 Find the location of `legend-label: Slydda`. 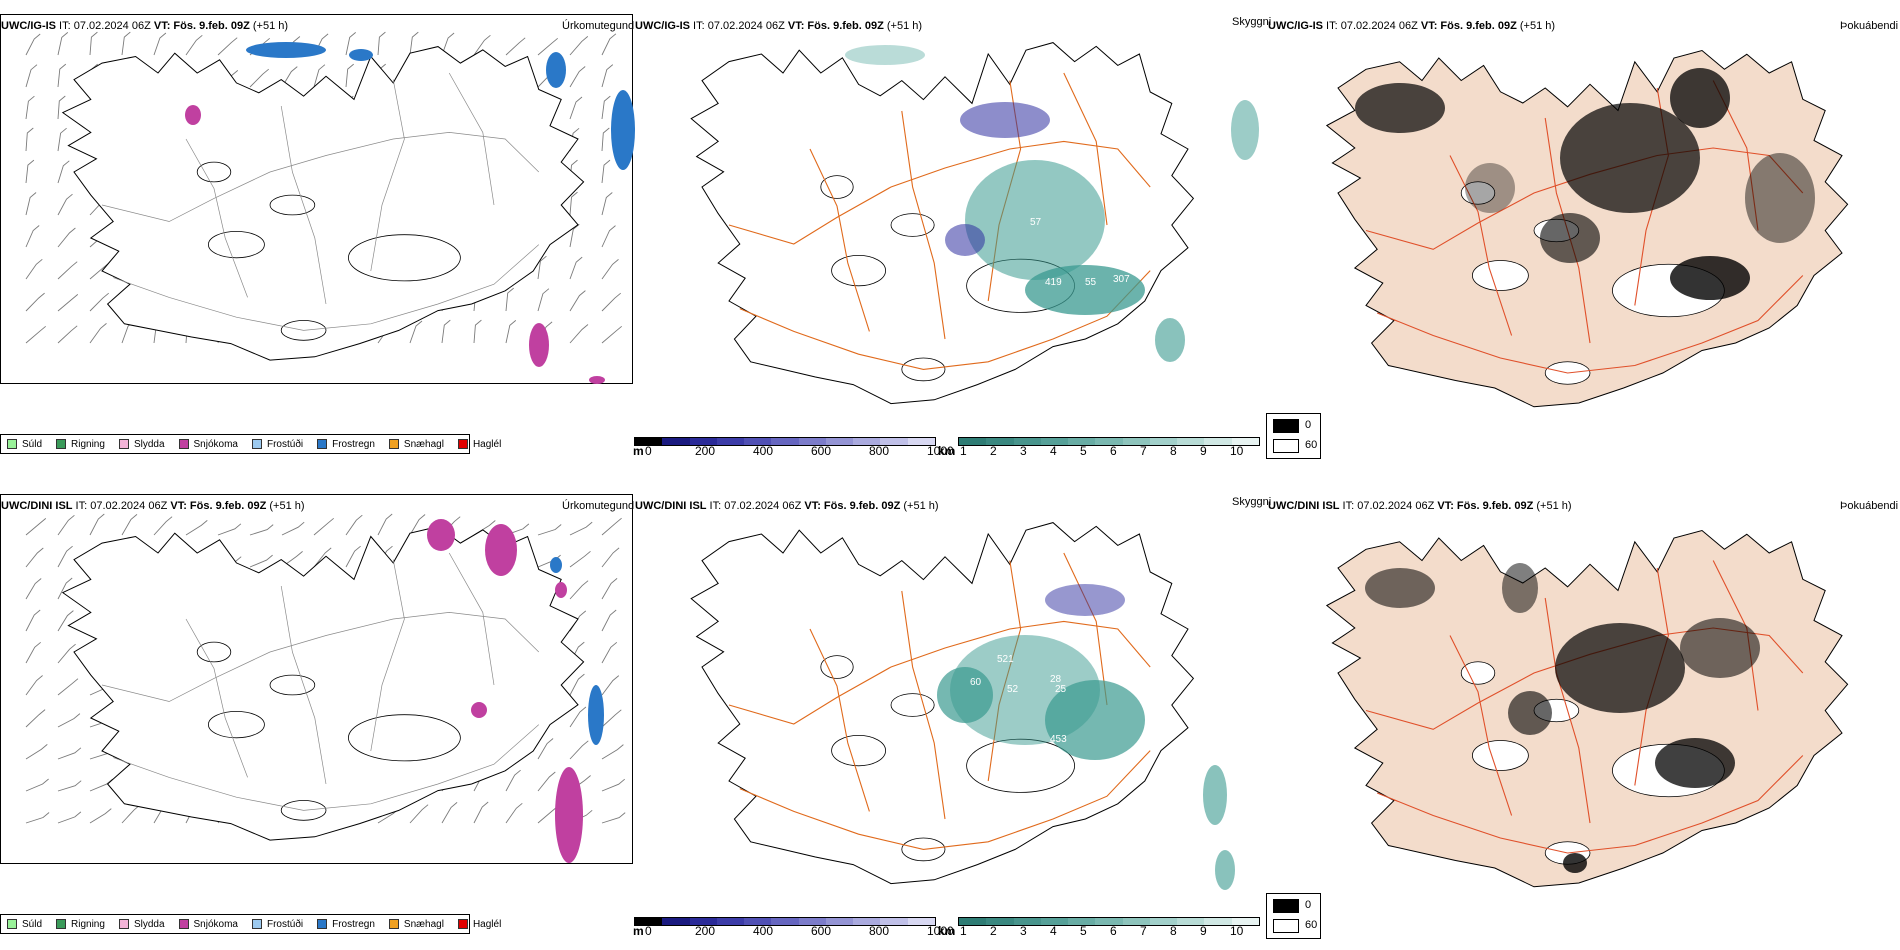

legend-label: Slydda is located at coordinates (149, 924).